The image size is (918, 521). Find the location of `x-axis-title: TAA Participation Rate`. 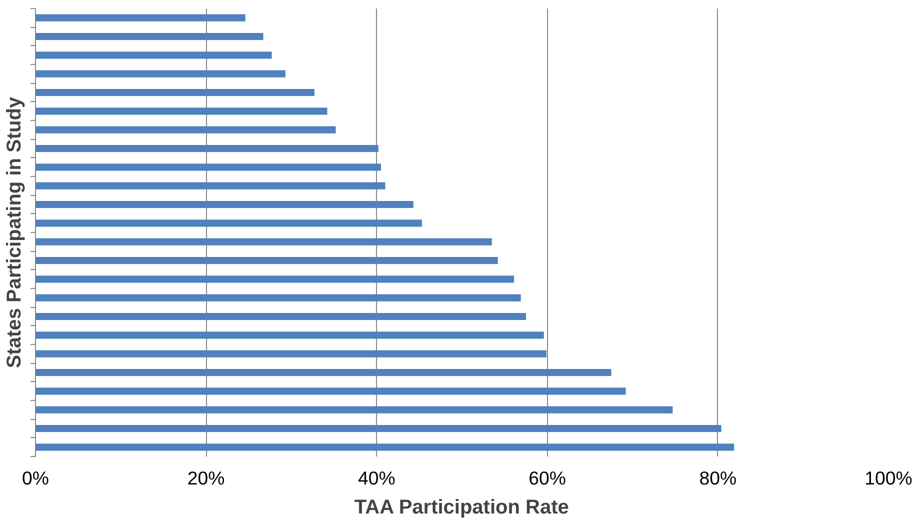

x-axis-title: TAA Participation Rate is located at coordinates (461, 507).